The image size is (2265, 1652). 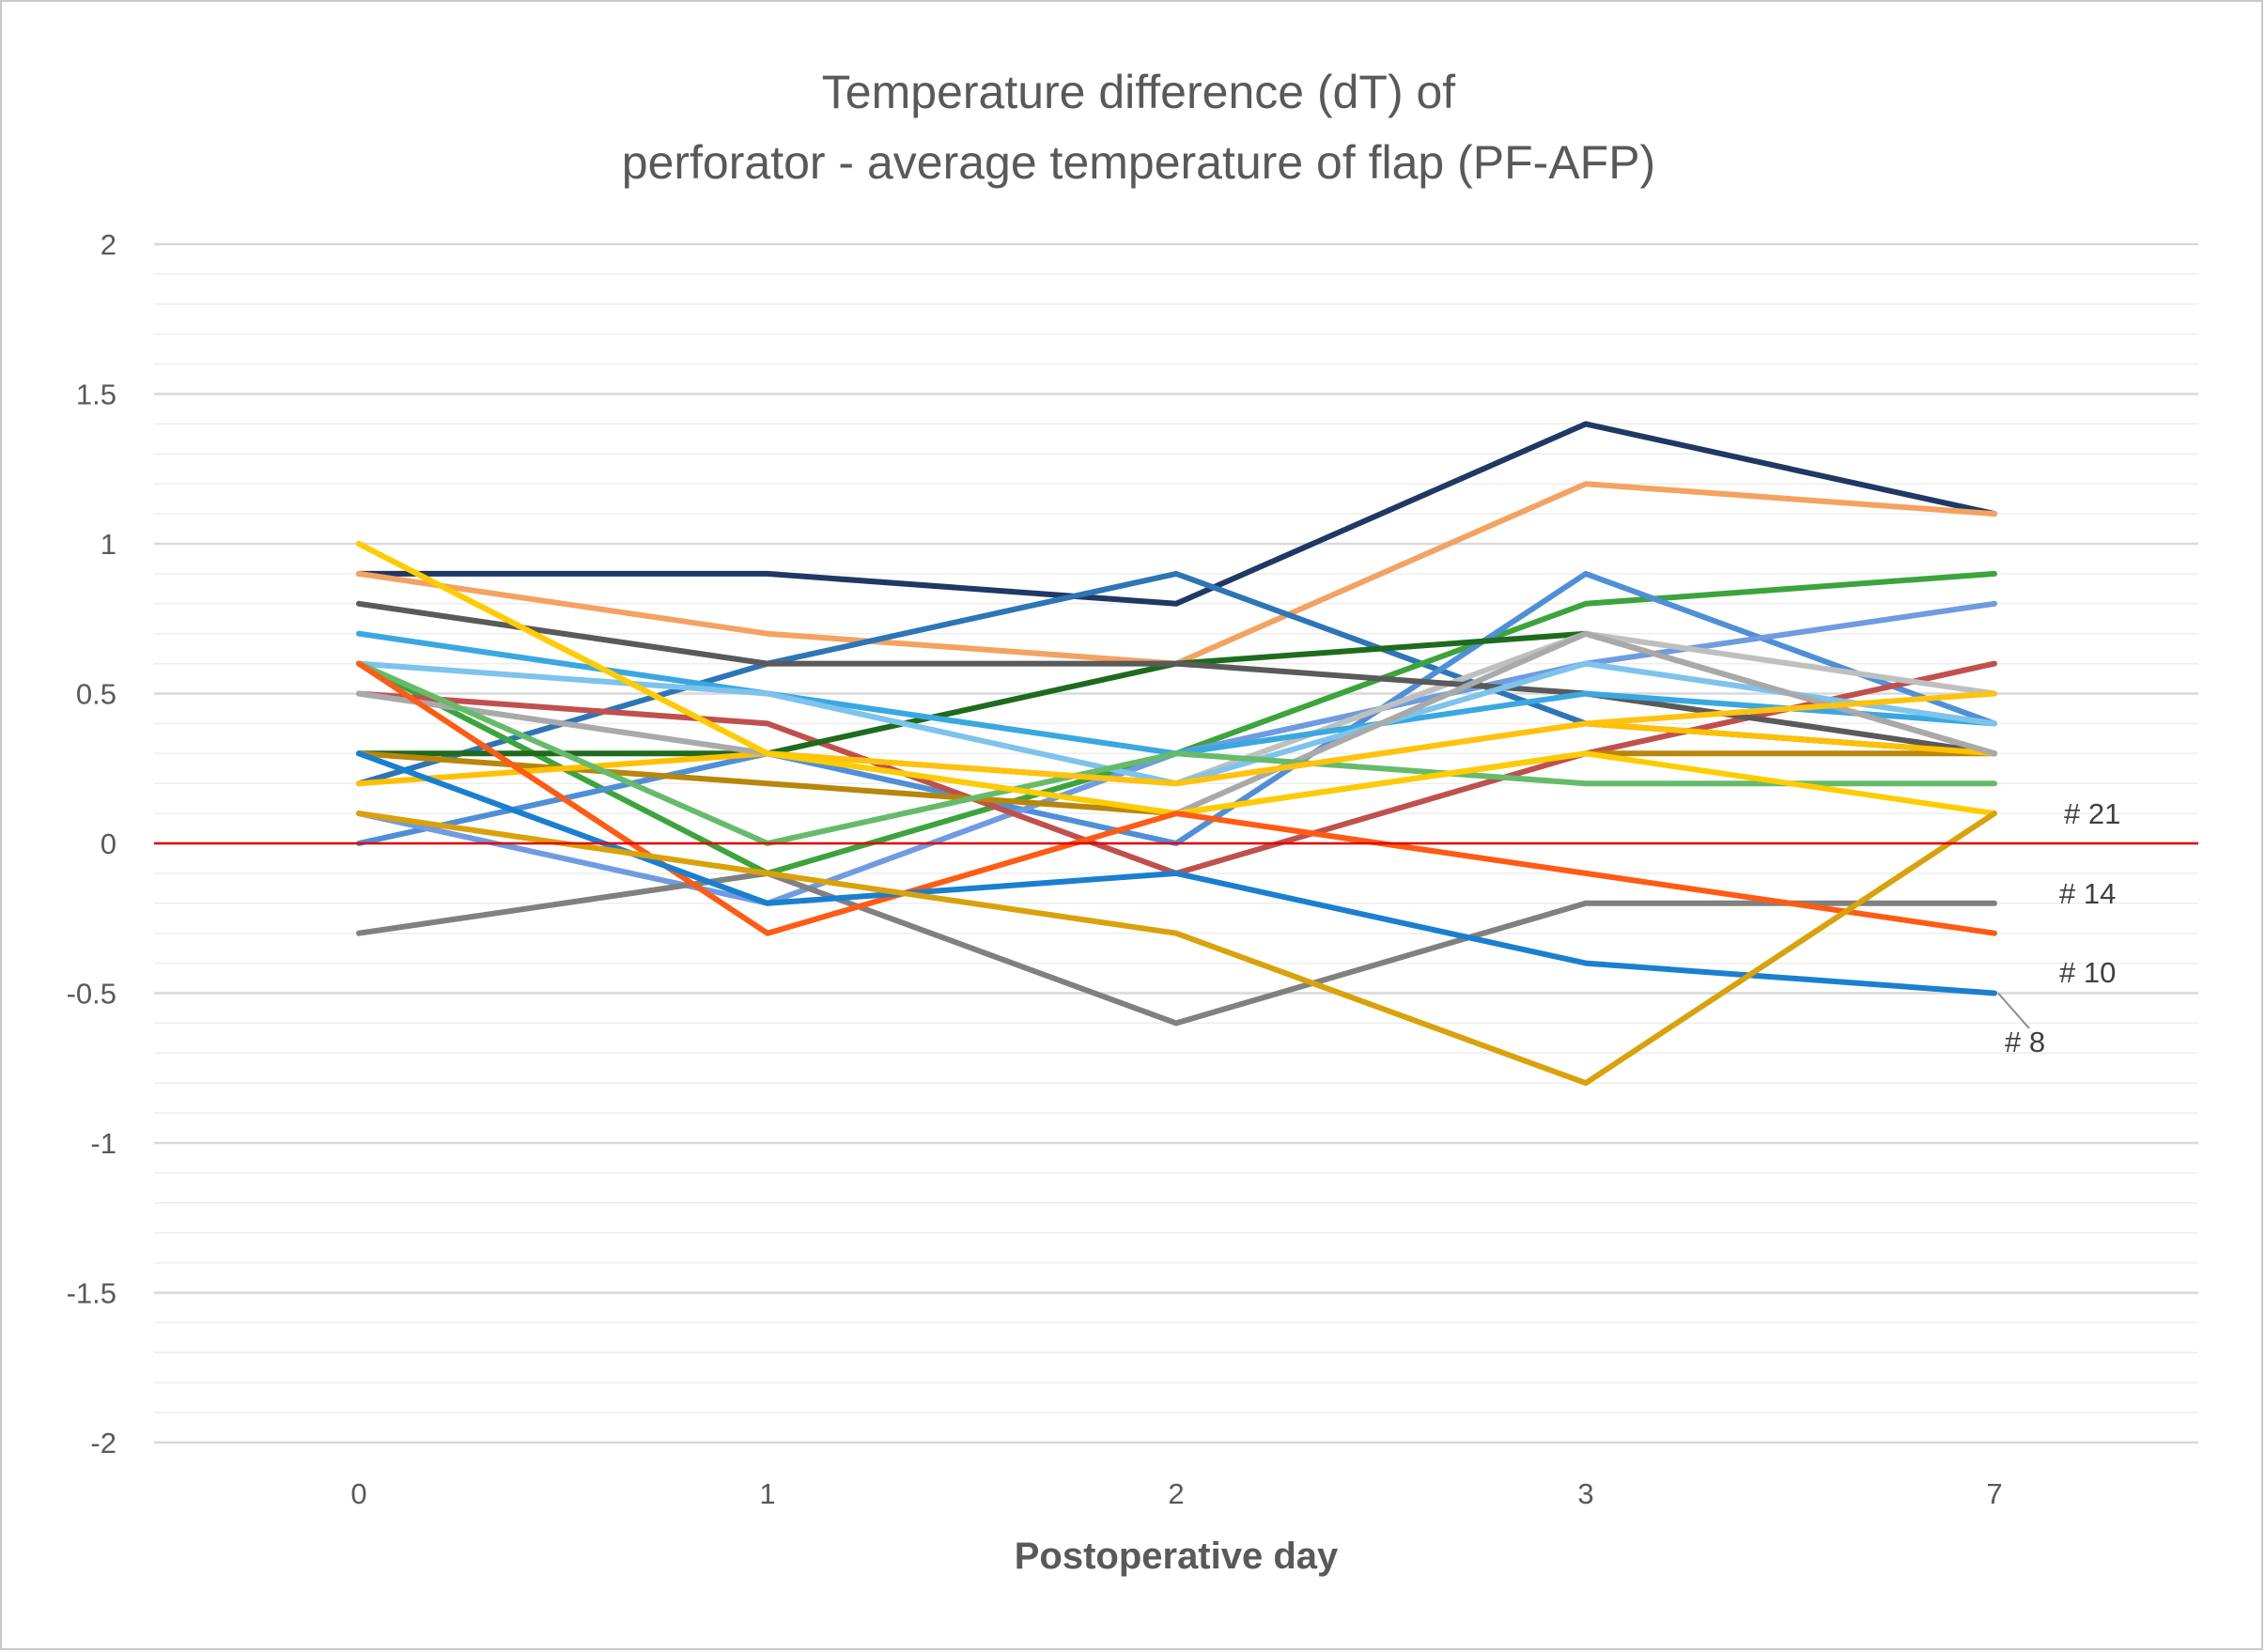 I want to click on annotation-leader-line, so click(x=2013, y=1010).